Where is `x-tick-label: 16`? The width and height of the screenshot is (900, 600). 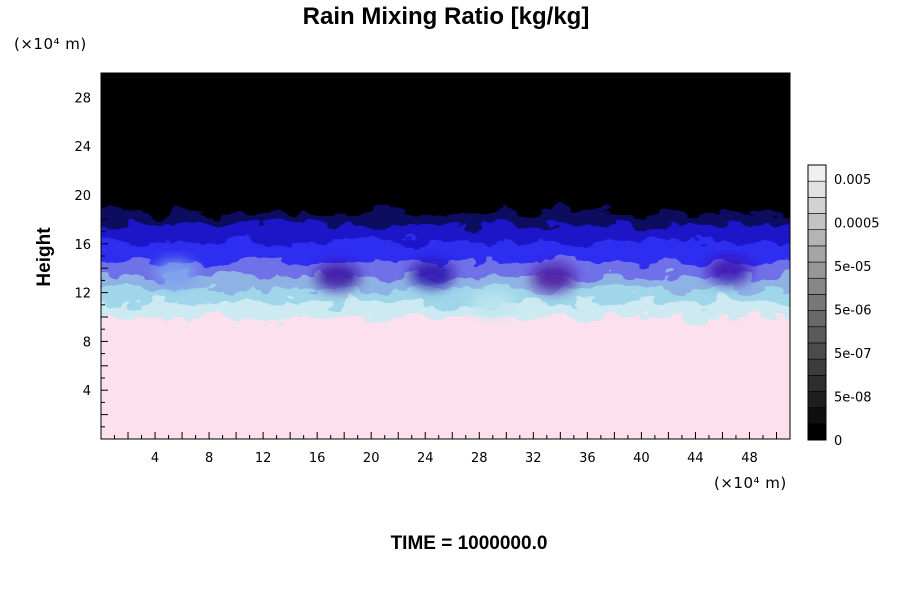 x-tick-label: 16 is located at coordinates (317, 458).